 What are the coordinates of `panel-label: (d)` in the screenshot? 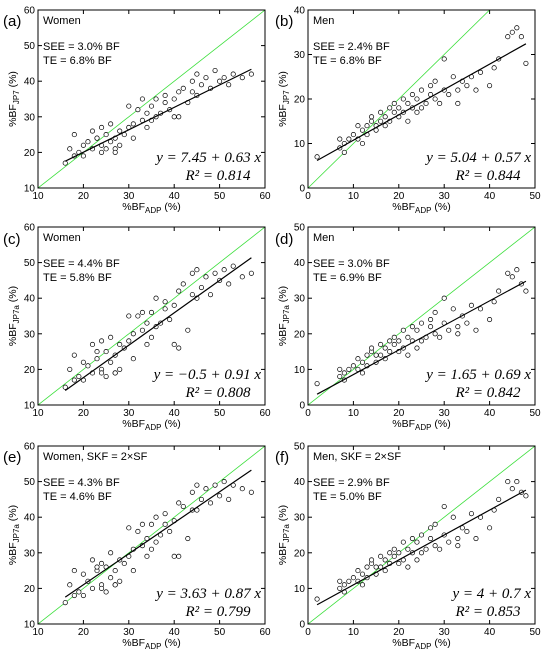 It's located at (284, 239).